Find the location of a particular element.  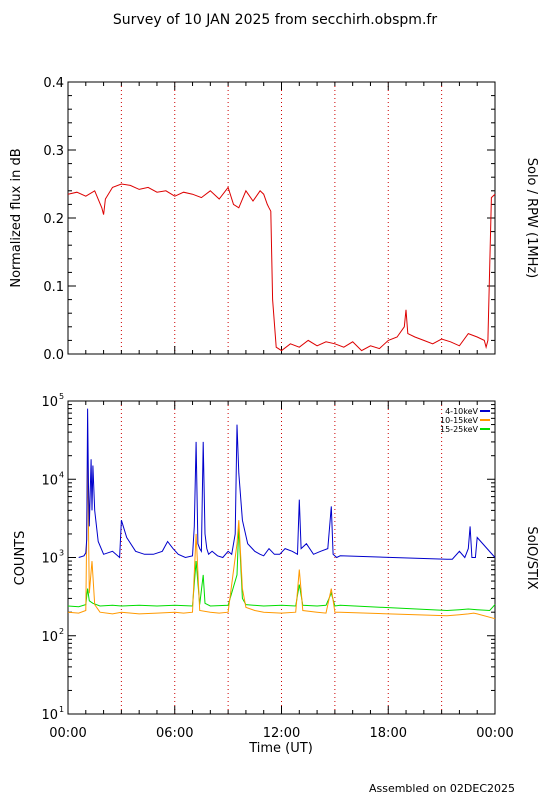

x-axis-label: Time (UT) is located at coordinates (280, 748).